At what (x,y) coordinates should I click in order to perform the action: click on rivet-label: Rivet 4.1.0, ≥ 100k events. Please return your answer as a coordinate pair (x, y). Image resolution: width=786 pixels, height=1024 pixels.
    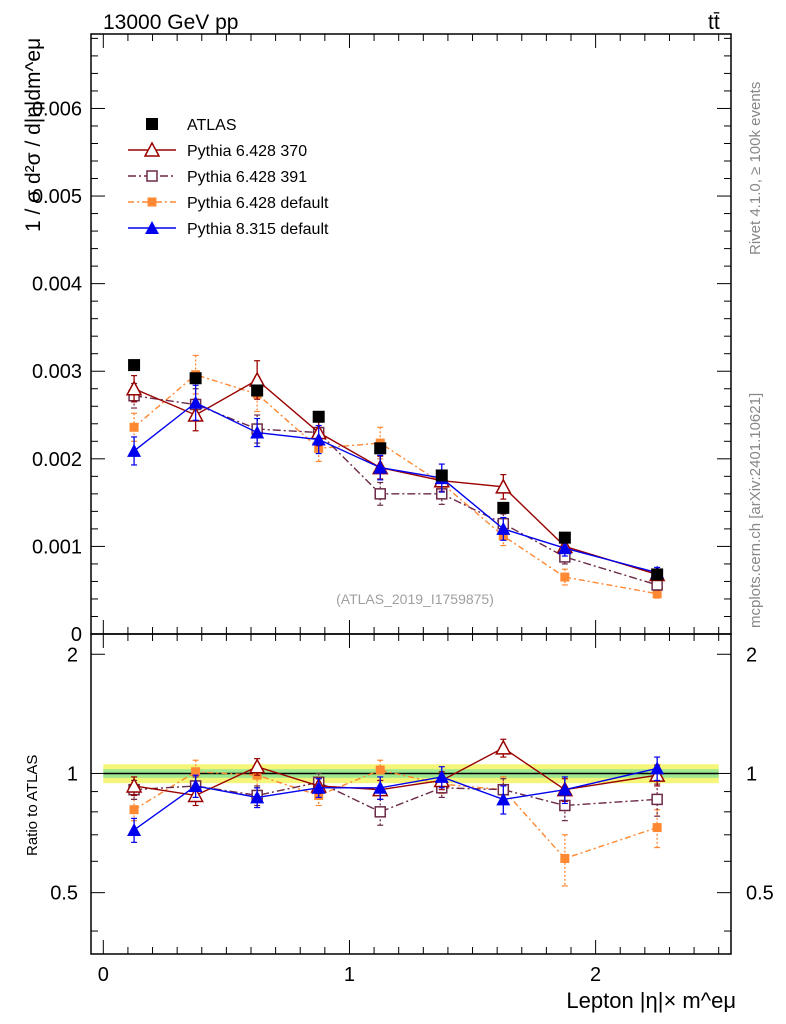
    Looking at the image, I should click on (755, 168).